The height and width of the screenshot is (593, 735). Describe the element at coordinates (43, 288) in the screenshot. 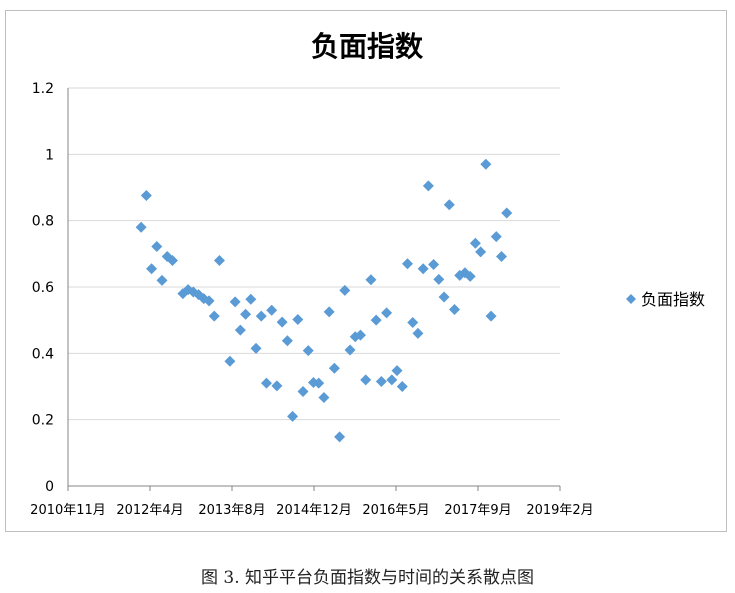

I see `y-tick-label: 0.6` at that location.